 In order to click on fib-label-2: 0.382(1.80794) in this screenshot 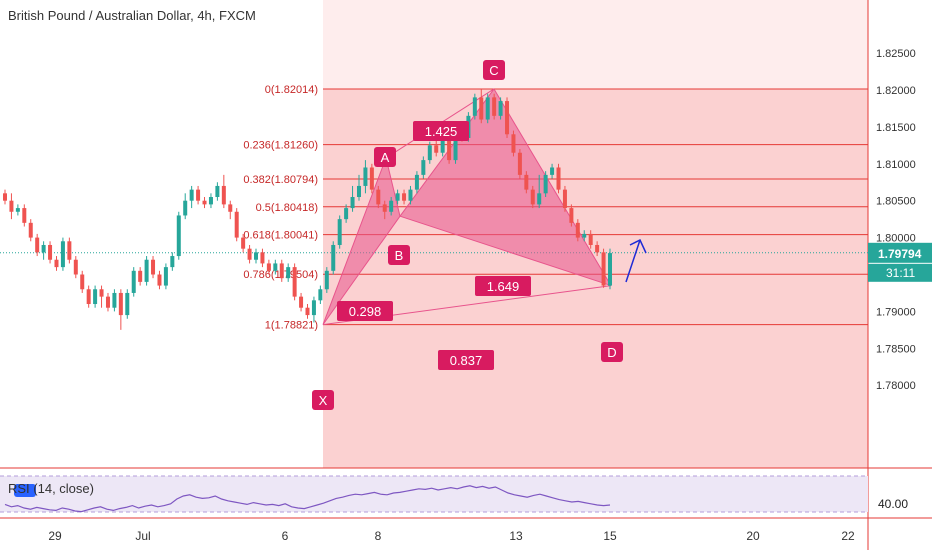, I will do `click(280, 180)`.